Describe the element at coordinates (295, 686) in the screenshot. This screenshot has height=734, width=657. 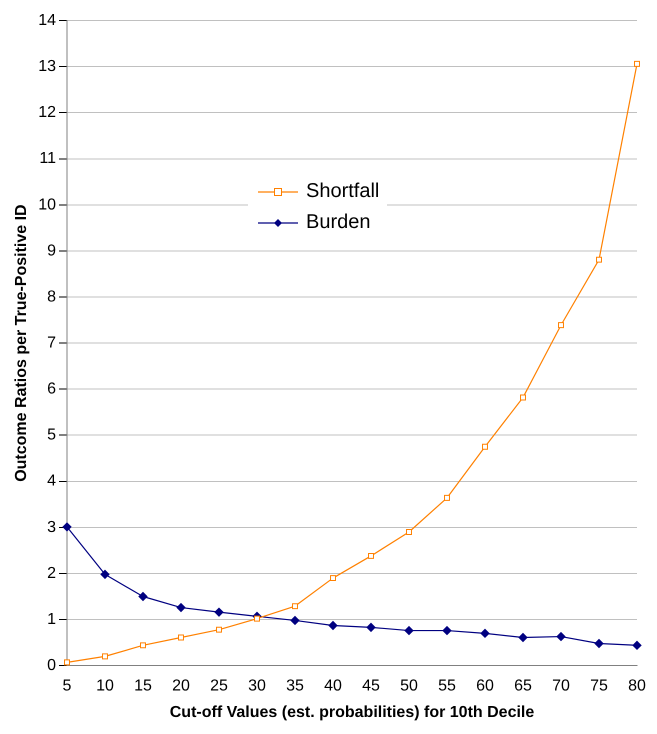
I see `x-tick-label: 35` at that location.